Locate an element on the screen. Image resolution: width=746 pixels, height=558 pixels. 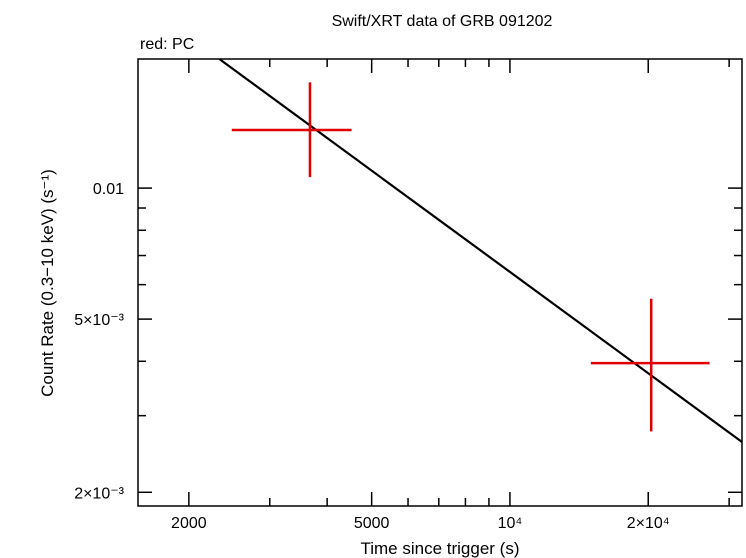
x-axis-label: Time since trigger (s) is located at coordinates (439, 548).